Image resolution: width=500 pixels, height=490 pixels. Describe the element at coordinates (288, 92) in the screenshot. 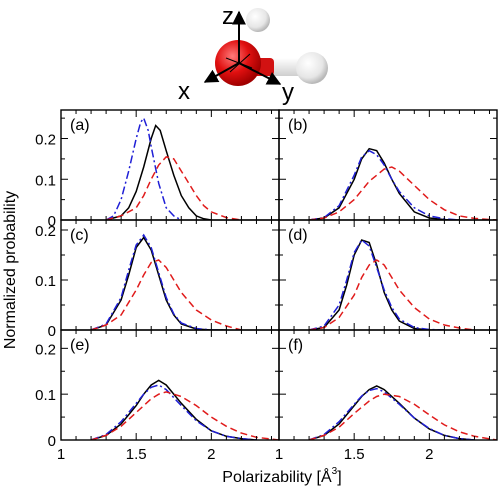

I see `y-axis-label: y` at that location.